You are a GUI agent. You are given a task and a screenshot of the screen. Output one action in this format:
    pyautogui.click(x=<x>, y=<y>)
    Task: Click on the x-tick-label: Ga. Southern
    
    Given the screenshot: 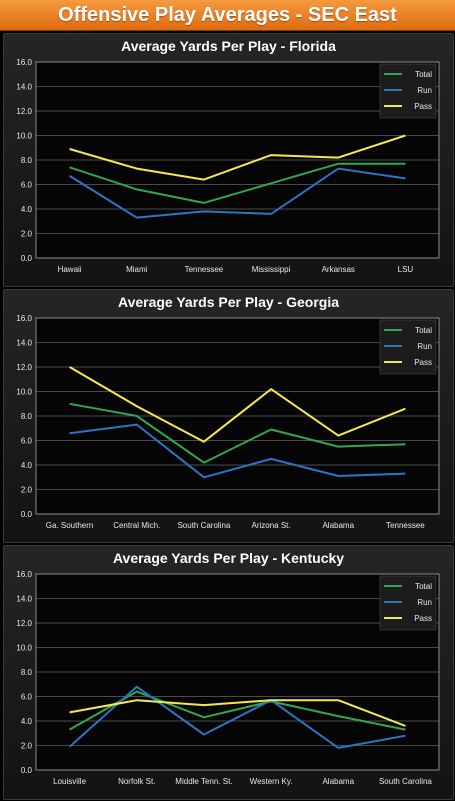 What is the action you would take?
    pyautogui.click(x=70, y=525)
    